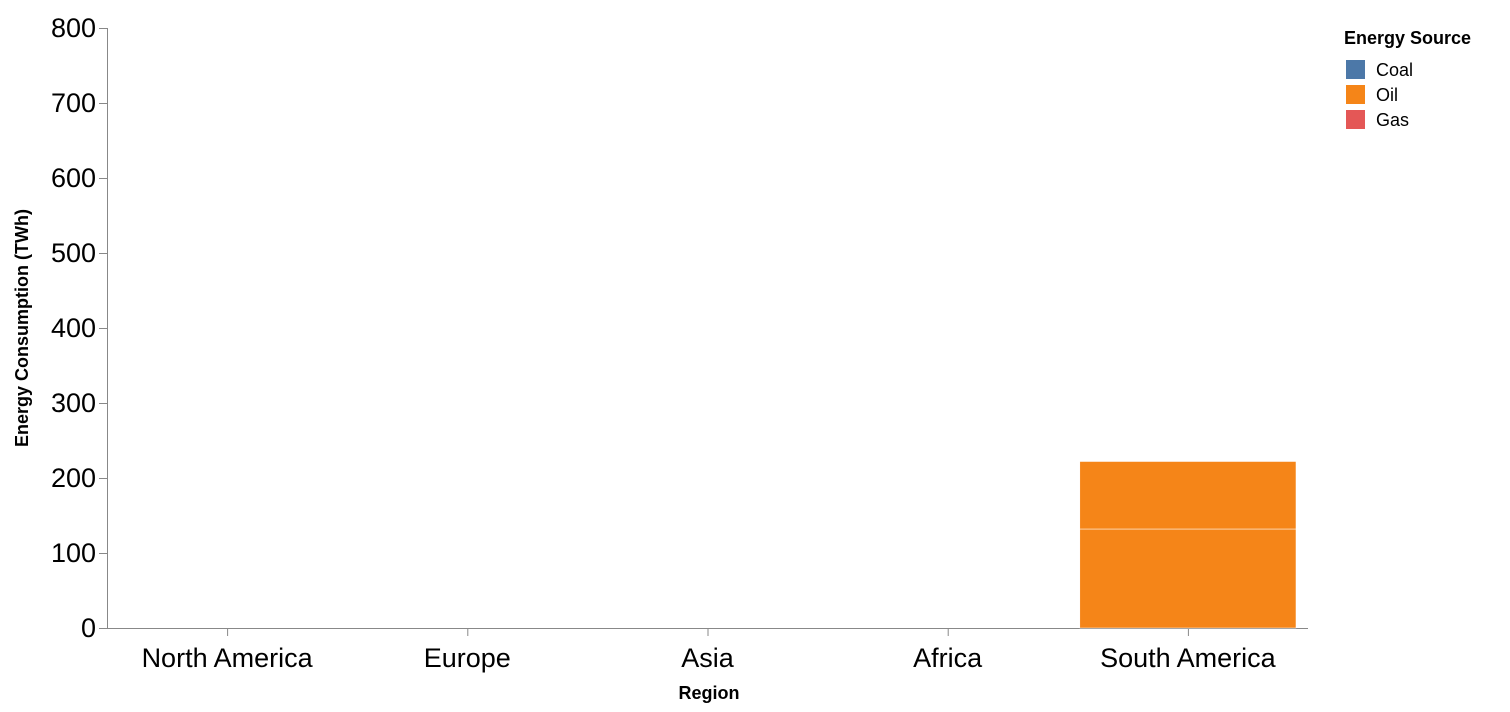  Describe the element at coordinates (1387, 95) in the screenshot. I see `legend-label: Oil` at that location.